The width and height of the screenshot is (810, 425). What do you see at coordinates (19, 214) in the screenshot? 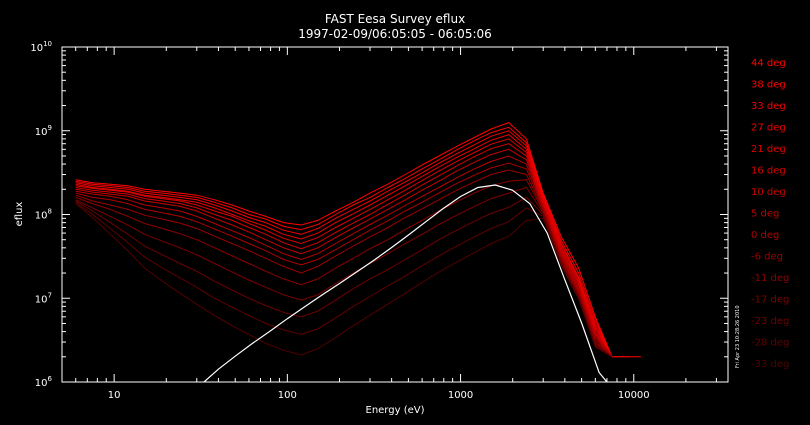
I see `y-axis-label: eflux` at bounding box center [19, 214].